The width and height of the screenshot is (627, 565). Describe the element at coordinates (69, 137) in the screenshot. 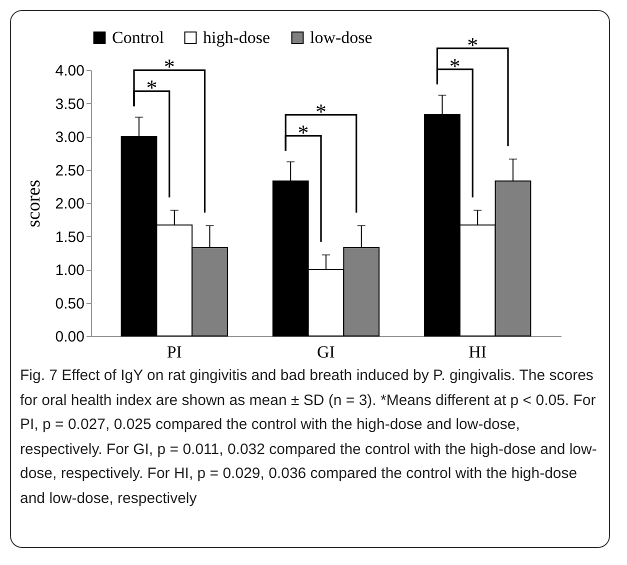

I see `y-tick-label: 3.00` at that location.